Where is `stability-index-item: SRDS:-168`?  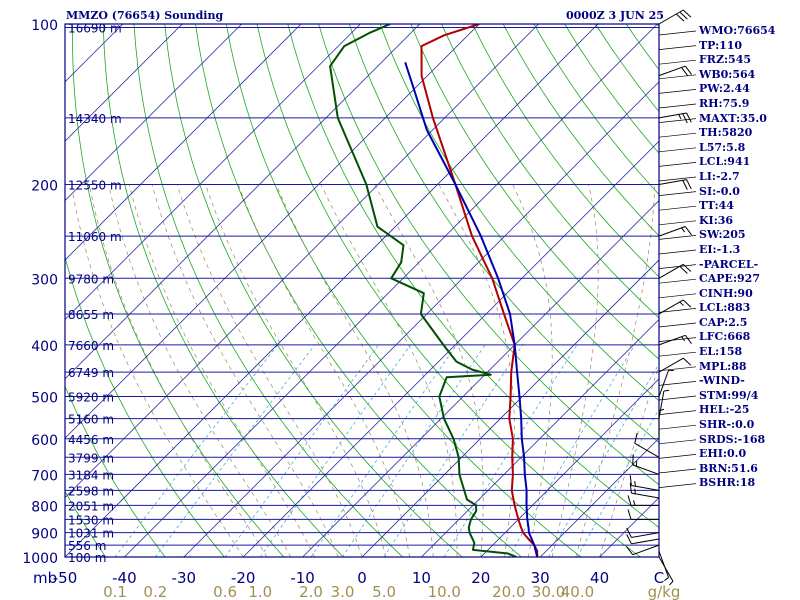 stability-index-item: SRDS:-168 is located at coordinates (732, 439).